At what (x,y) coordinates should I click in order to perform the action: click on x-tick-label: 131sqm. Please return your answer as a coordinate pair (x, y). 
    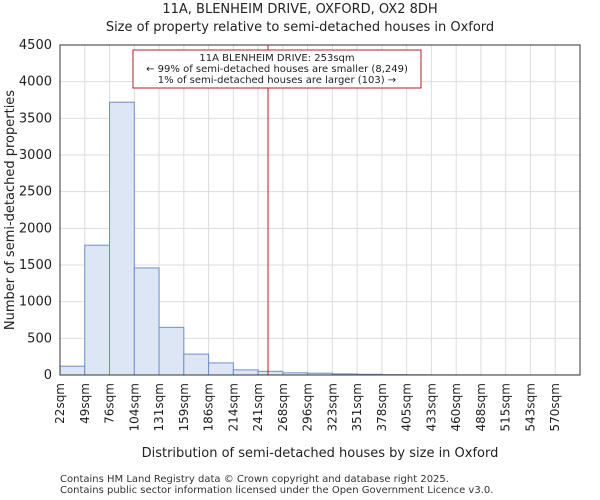
    Looking at the image, I should click on (159, 407).